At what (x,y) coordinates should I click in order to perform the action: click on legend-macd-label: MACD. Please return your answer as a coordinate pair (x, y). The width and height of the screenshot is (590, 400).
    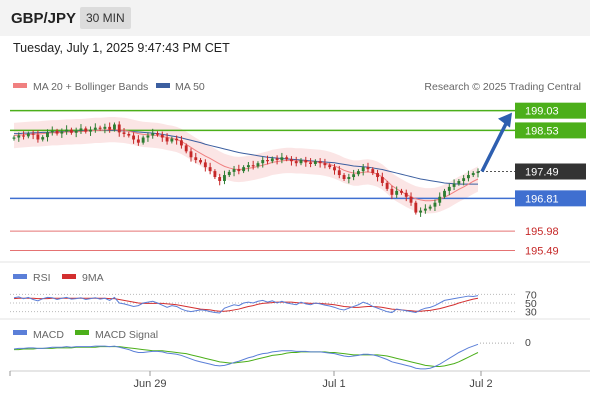
    Looking at the image, I should click on (48, 335).